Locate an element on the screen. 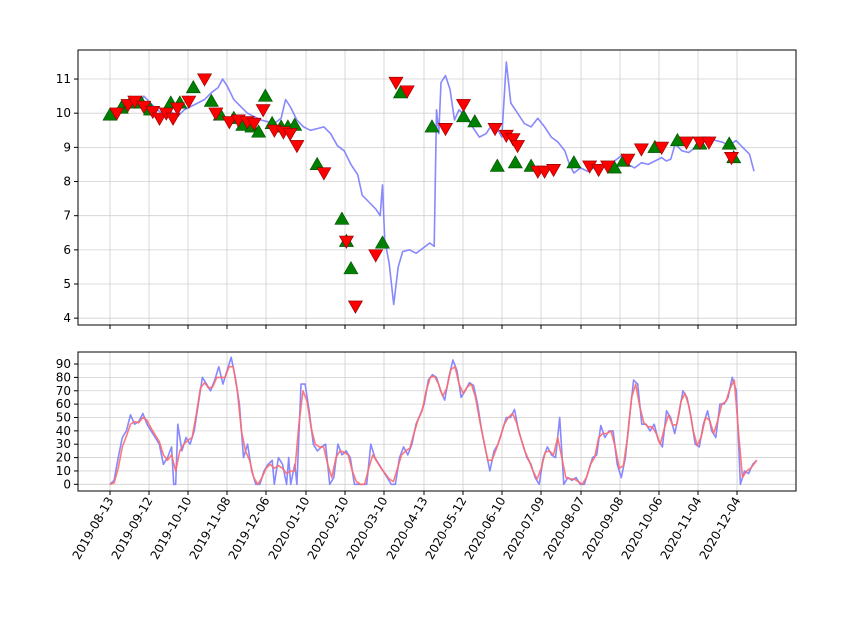  y-tick-label: 4 is located at coordinates (67, 318).